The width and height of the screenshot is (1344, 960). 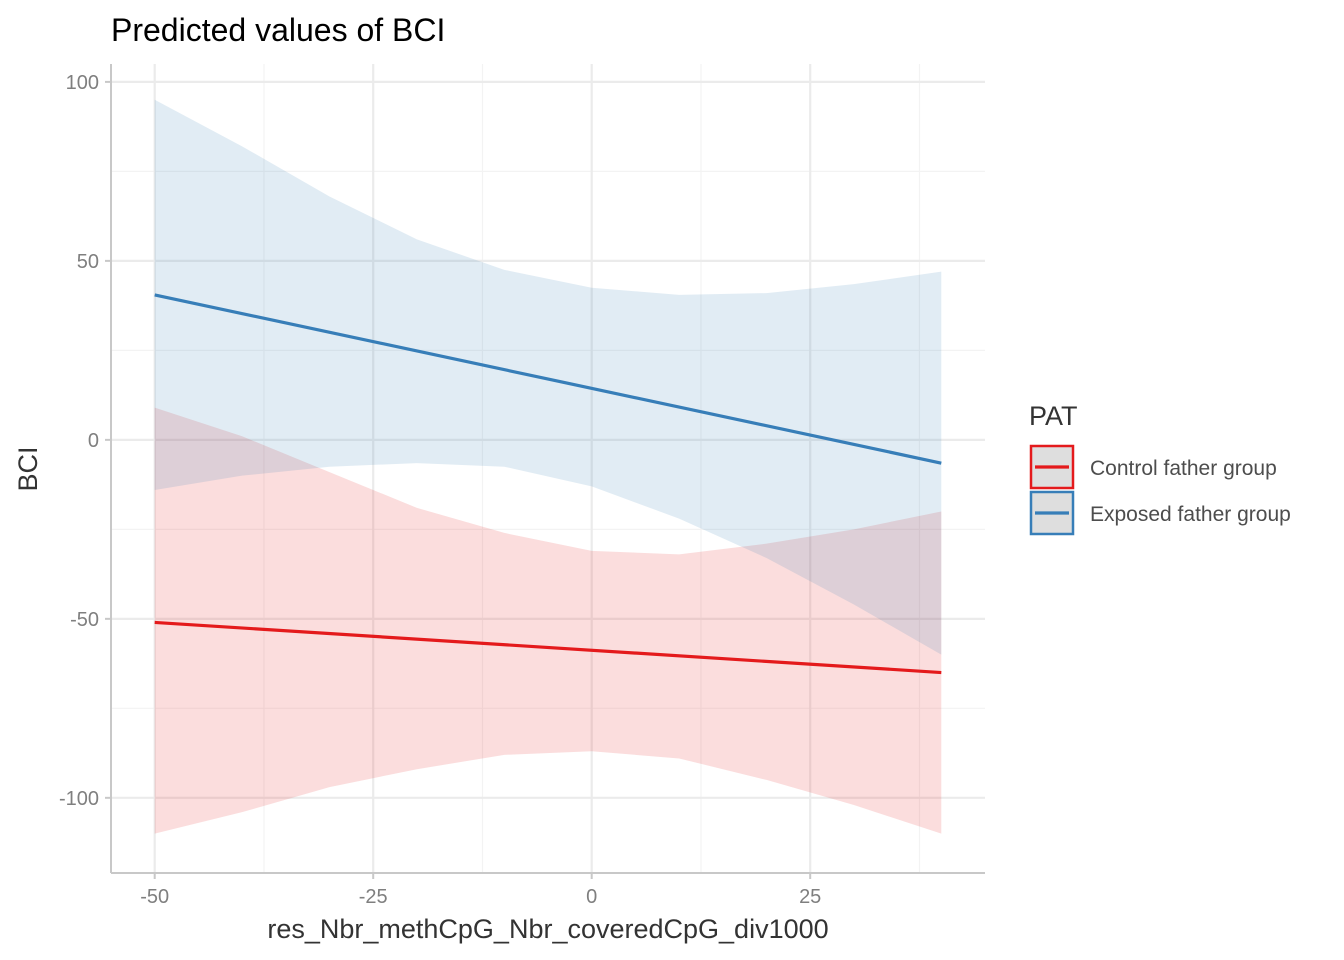 What do you see at coordinates (278, 30) in the screenshot?
I see `chart-title: Predicted values of BCI` at bounding box center [278, 30].